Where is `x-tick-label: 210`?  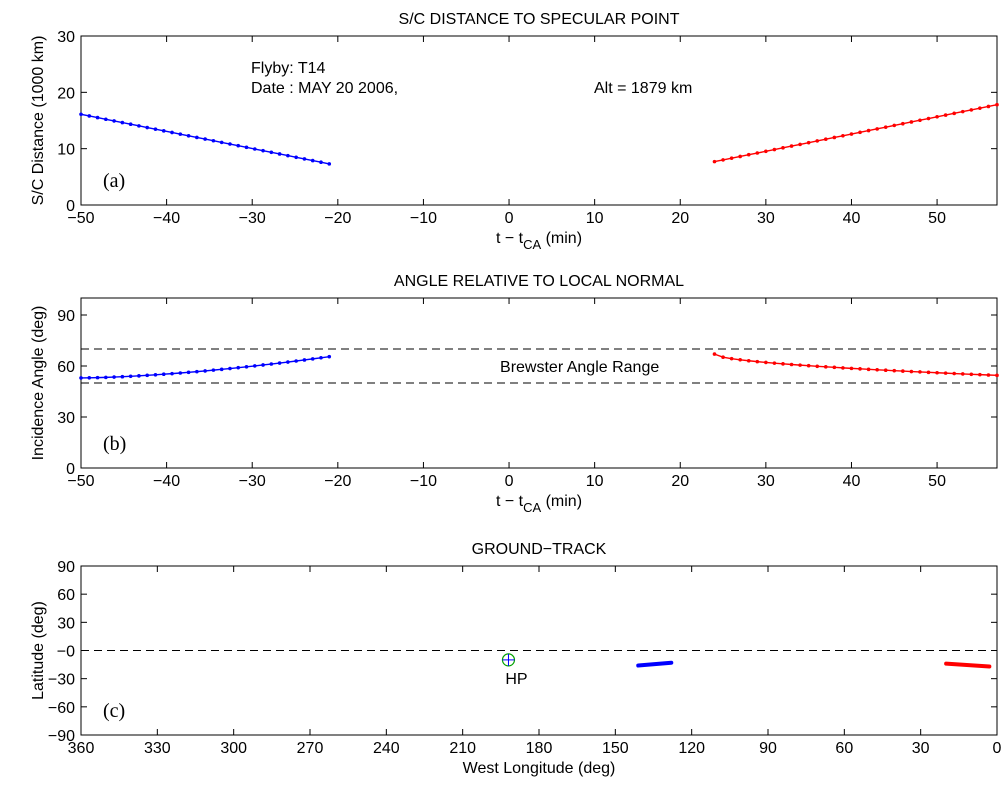
x-tick-label: 210 is located at coordinates (462, 748).